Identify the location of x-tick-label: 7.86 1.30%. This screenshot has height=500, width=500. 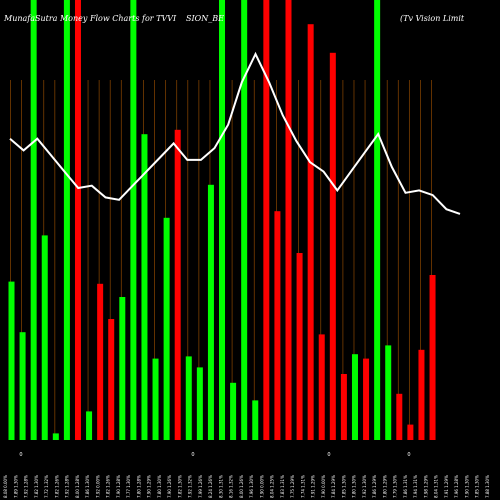
(87, 486).